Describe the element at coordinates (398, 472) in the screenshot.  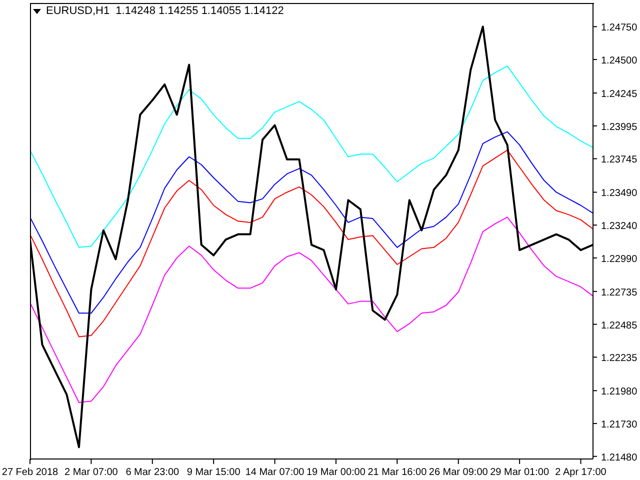
I see `x-tick-label: 21 Mar 16:00` at that location.